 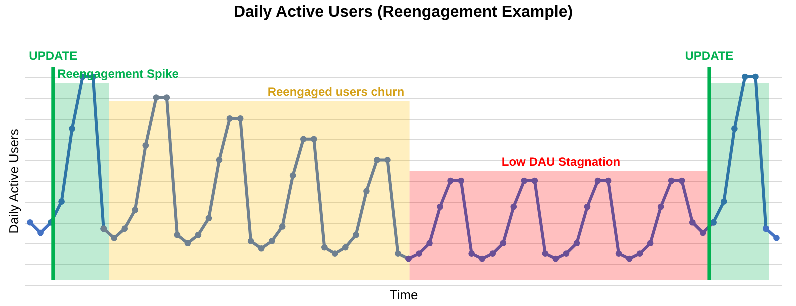 What do you see at coordinates (404, 295) in the screenshot?
I see `x-axis-title: Time` at bounding box center [404, 295].